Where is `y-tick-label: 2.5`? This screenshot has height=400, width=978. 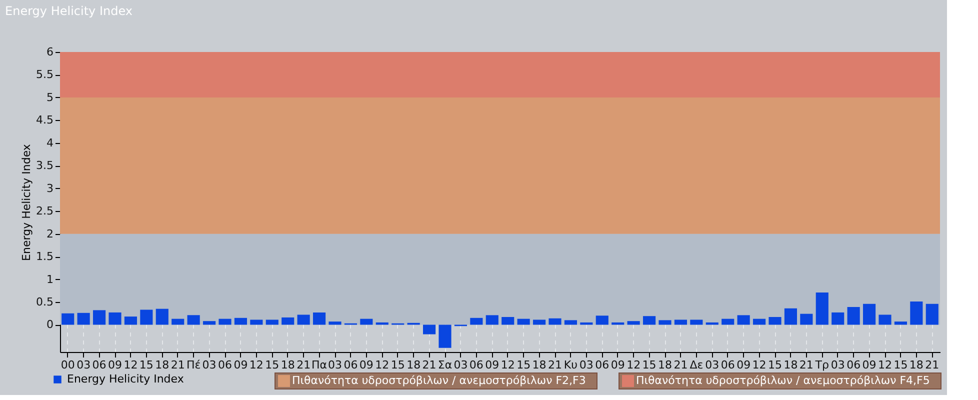
y-tick-label: 2.5 is located at coordinates (45, 211).